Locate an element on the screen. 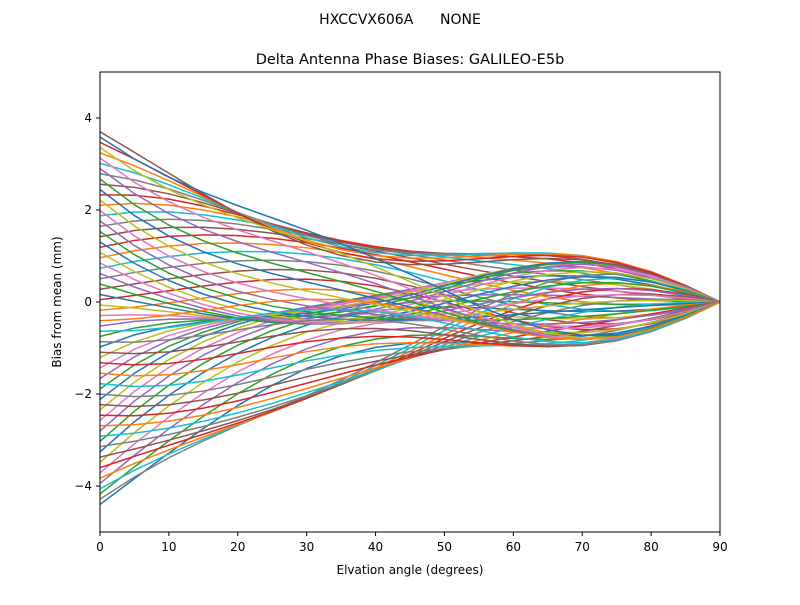 The width and height of the screenshot is (800, 605). y-tick-label: 0 is located at coordinates (88, 302).